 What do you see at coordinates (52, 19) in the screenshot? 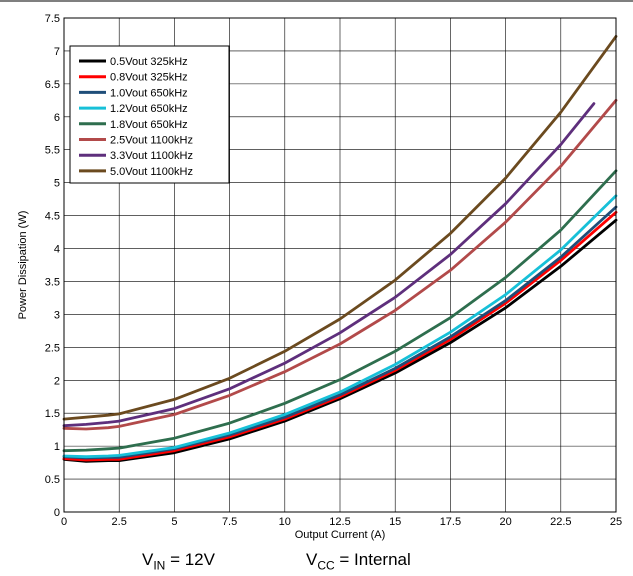
I see `y-tick-label-15: 7.5` at bounding box center [52, 19].